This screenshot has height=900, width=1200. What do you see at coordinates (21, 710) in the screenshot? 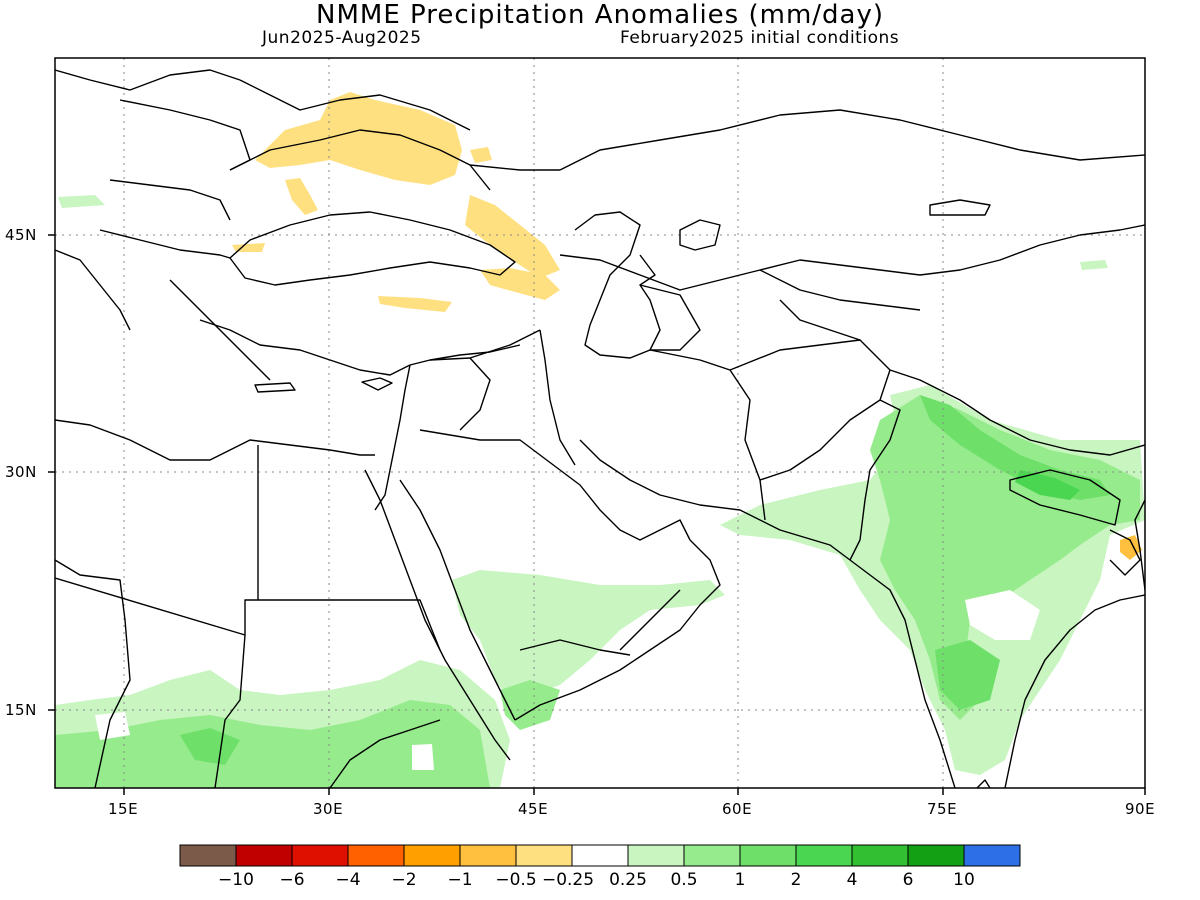
I see `lat-label-15n: 15N` at bounding box center [21, 710].